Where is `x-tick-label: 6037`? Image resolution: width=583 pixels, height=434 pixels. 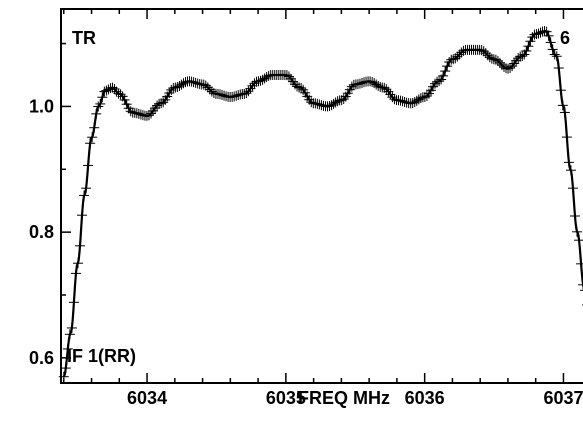 x-tick-label: 6037 is located at coordinates (563, 398).